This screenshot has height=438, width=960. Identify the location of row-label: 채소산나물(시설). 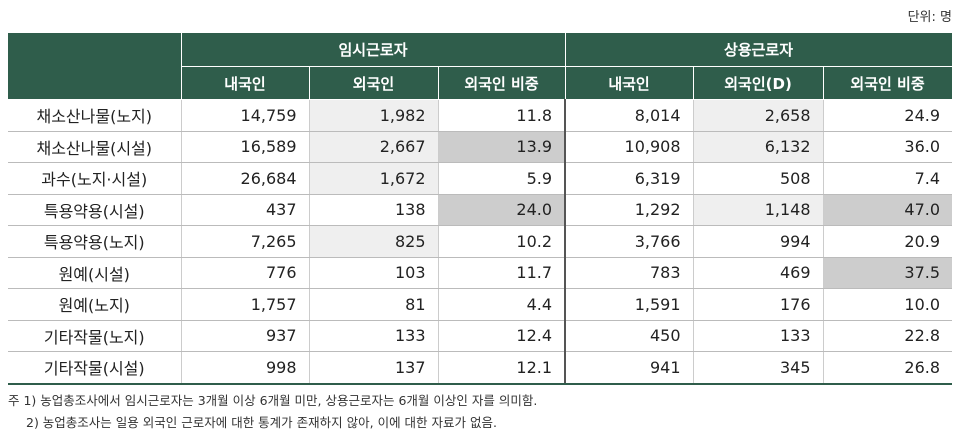
(94, 147).